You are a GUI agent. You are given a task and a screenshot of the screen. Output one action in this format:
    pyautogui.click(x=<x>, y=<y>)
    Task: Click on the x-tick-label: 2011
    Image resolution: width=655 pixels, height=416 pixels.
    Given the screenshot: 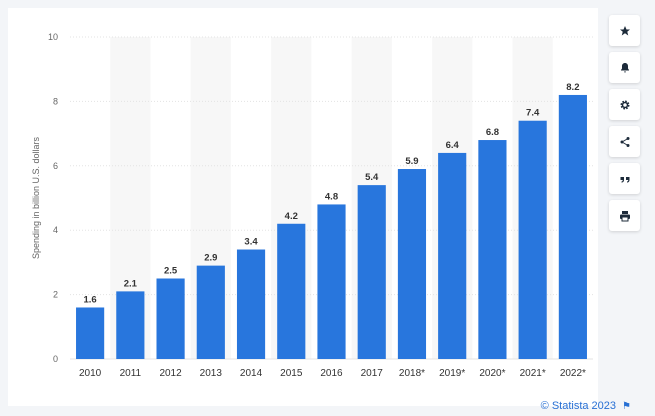 What is the action you would take?
    pyautogui.click(x=131, y=373)
    